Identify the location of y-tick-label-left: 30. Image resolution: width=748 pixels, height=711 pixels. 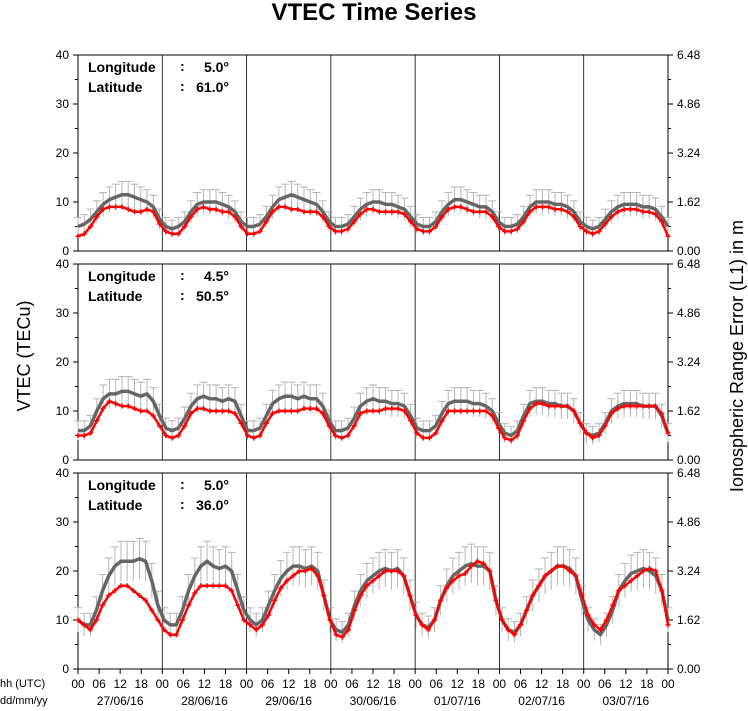
(63, 522).